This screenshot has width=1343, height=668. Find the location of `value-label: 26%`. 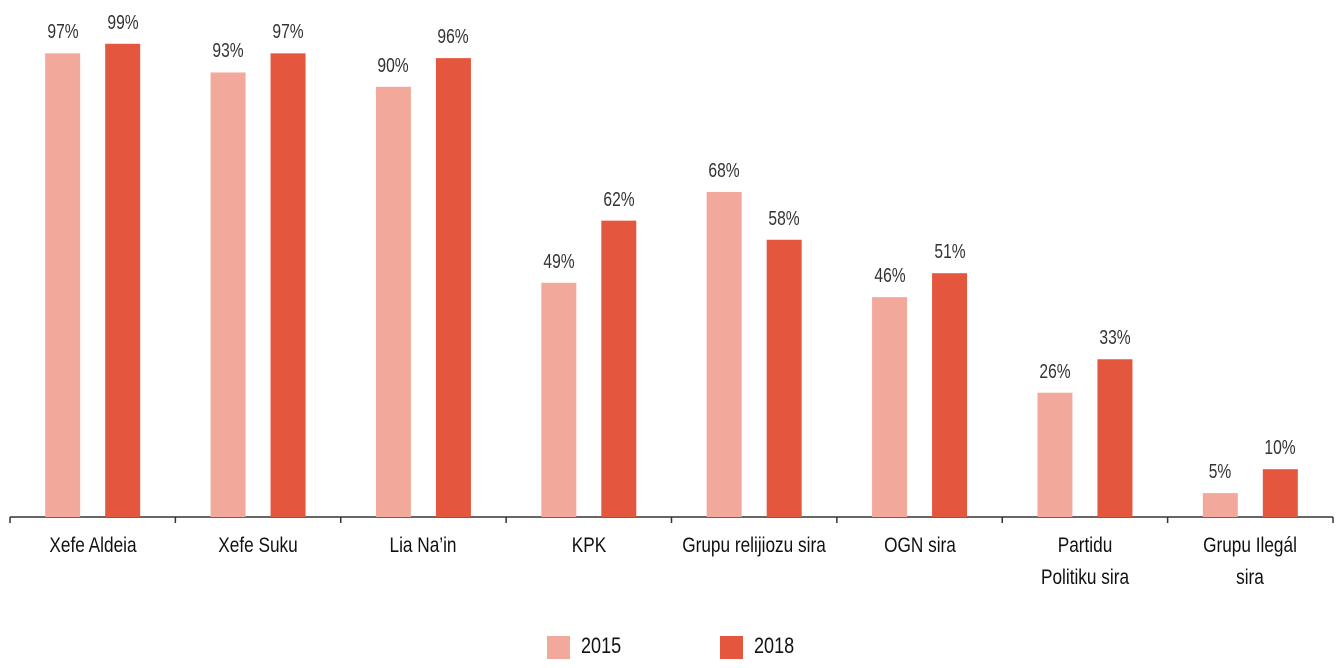

value-label: 26% is located at coordinates (1055, 371).